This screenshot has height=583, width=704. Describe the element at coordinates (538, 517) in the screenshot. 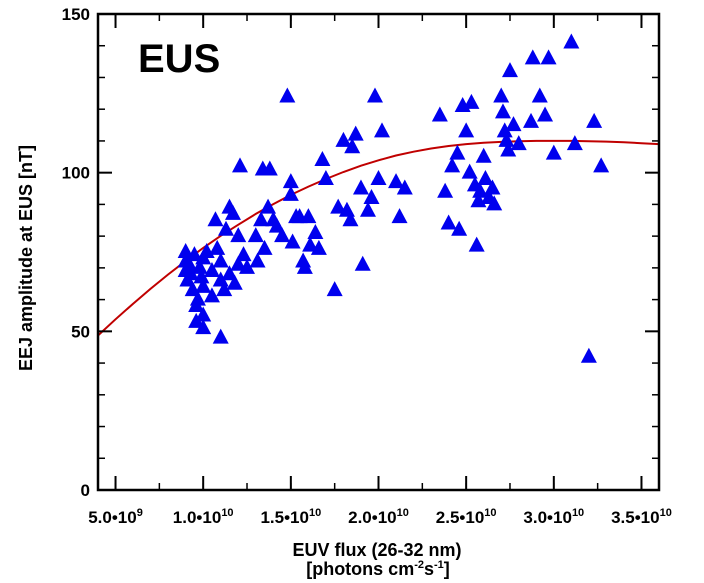

I see `x-tick-mantissa: 3.0•` at that location.